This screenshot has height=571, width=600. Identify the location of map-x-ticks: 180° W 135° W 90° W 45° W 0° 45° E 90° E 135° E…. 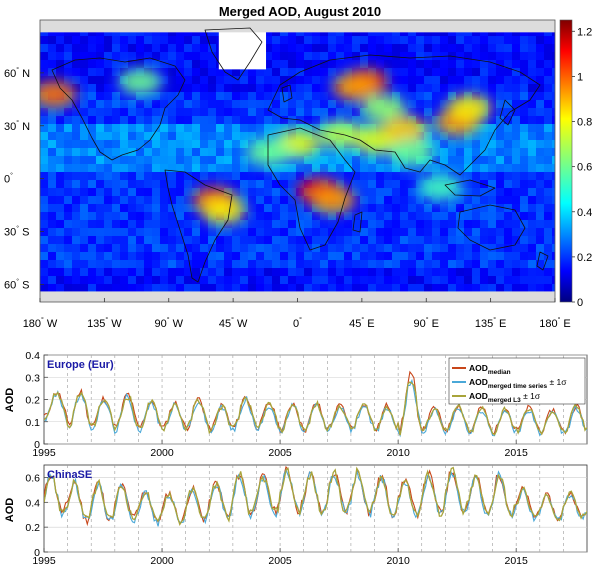
(297, 314).